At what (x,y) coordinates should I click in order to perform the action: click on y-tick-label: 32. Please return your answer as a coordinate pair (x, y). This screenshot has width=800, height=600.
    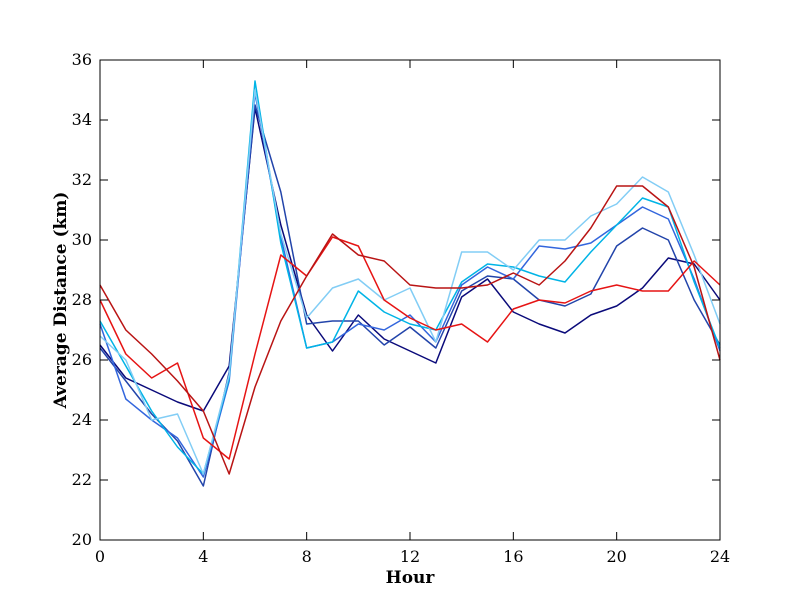
    Looking at the image, I should click on (82, 179).